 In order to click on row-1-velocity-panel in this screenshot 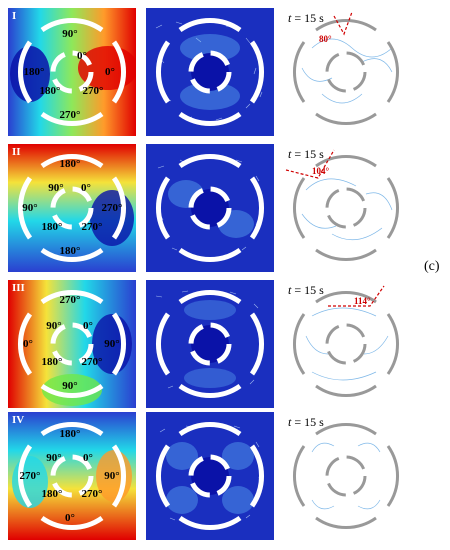, I will do `click(210, 72)`.